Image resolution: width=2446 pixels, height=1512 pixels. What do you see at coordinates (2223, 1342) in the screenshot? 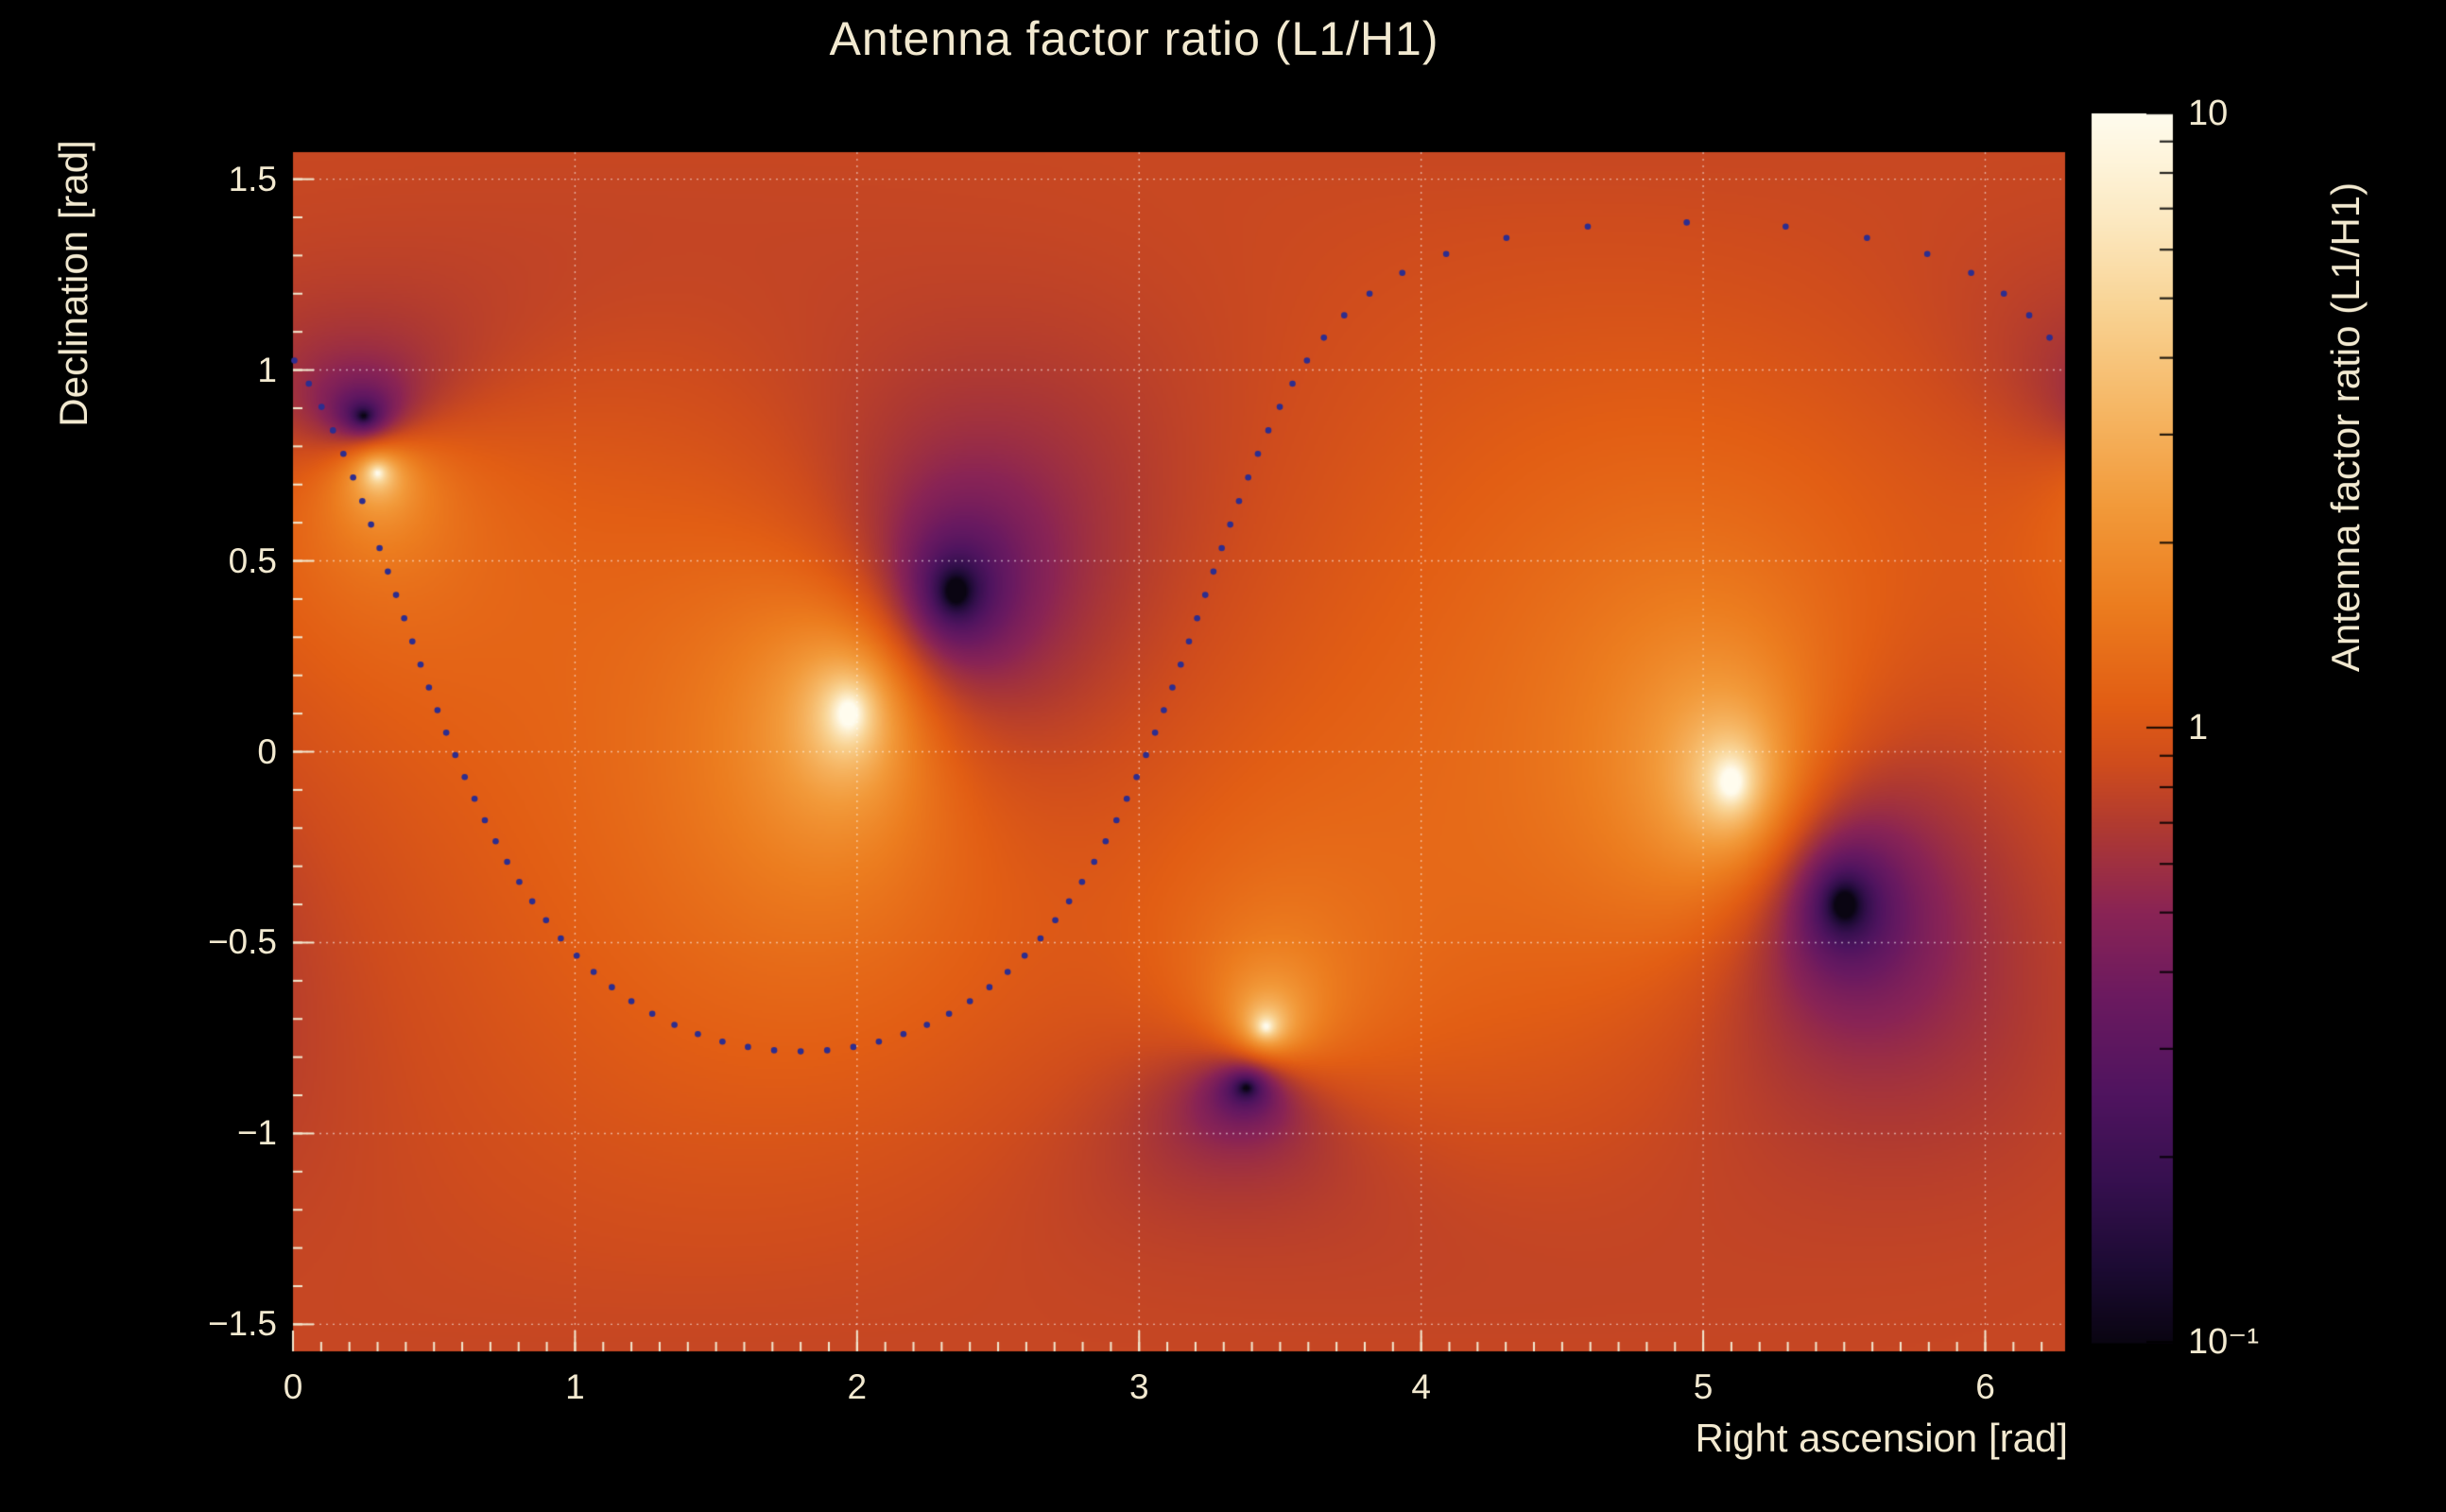
I see `colorbar-tick-label: 10⁻¹` at bounding box center [2223, 1342].